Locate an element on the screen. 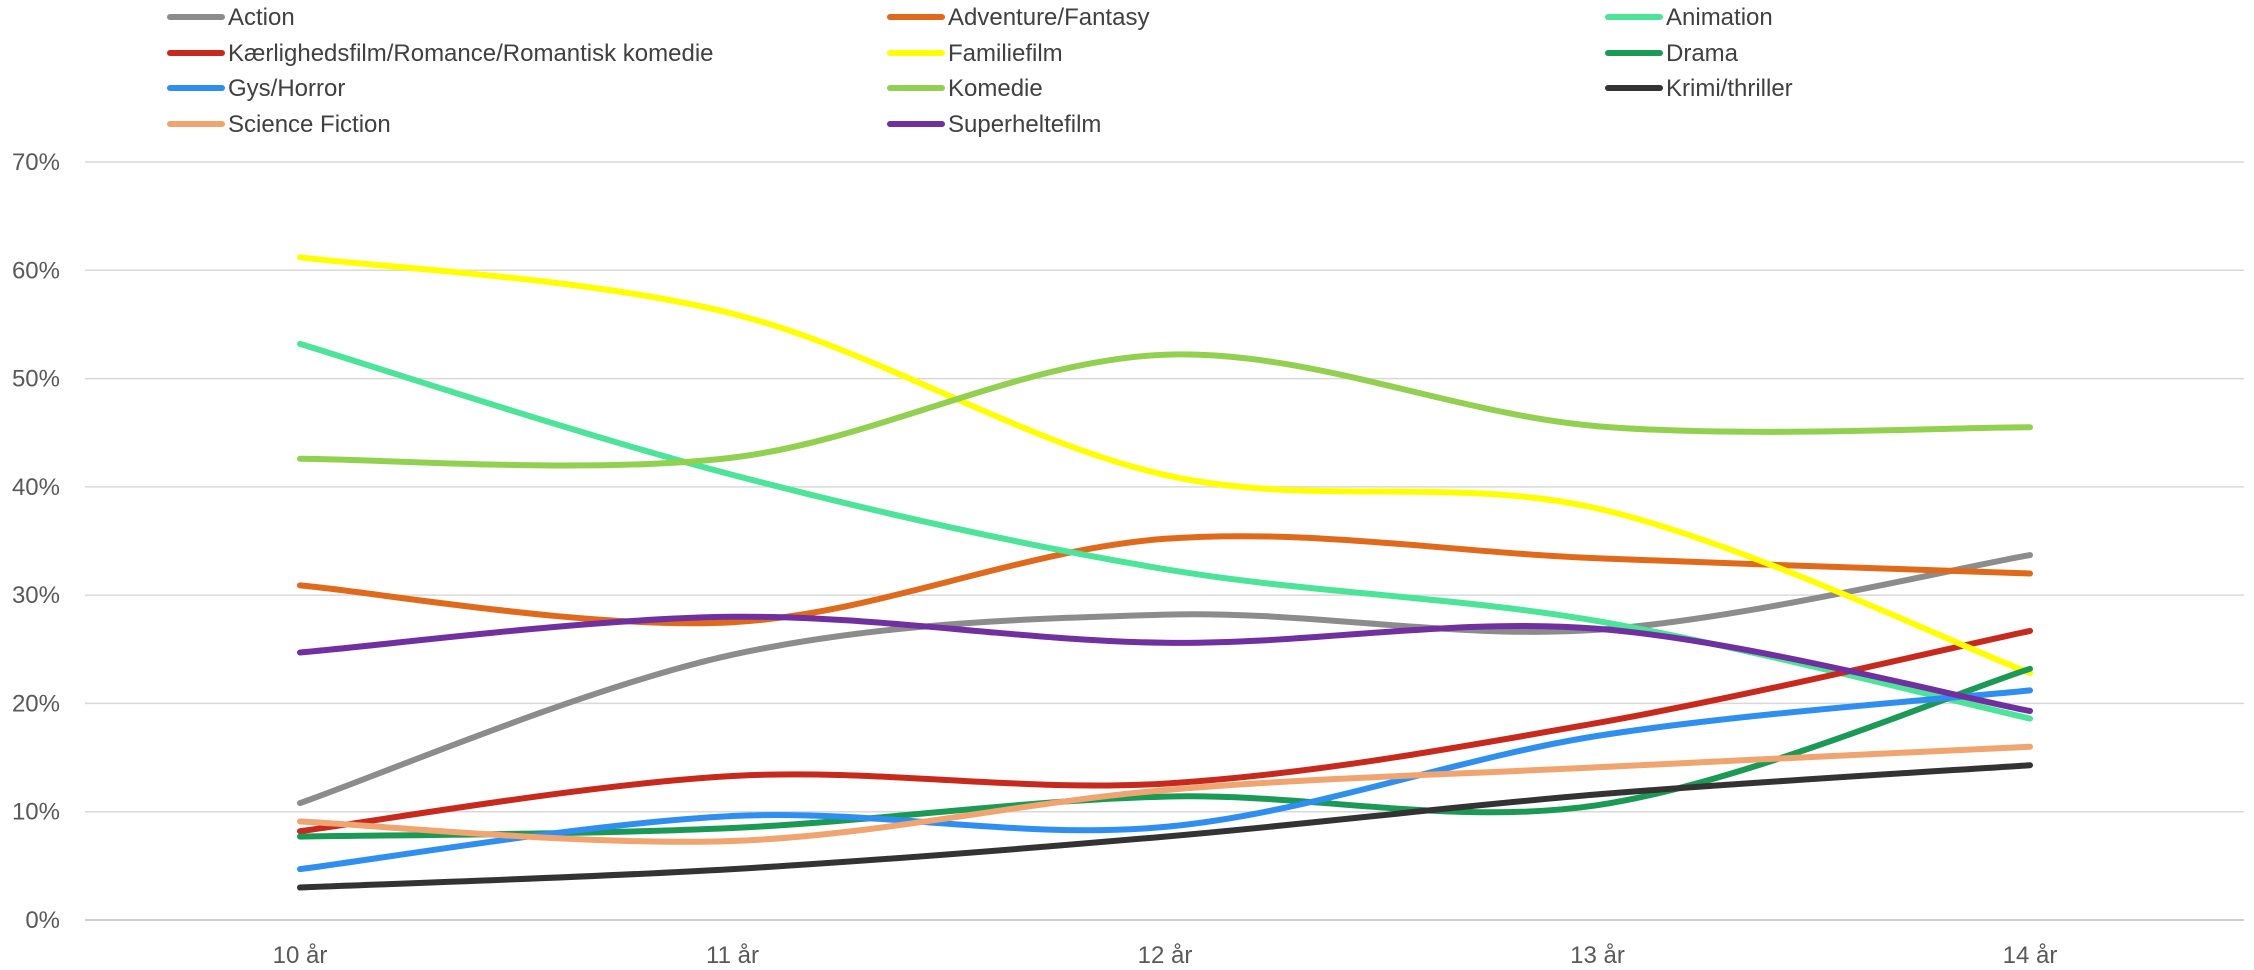  series-adventure-fantasy is located at coordinates (1165, 580).